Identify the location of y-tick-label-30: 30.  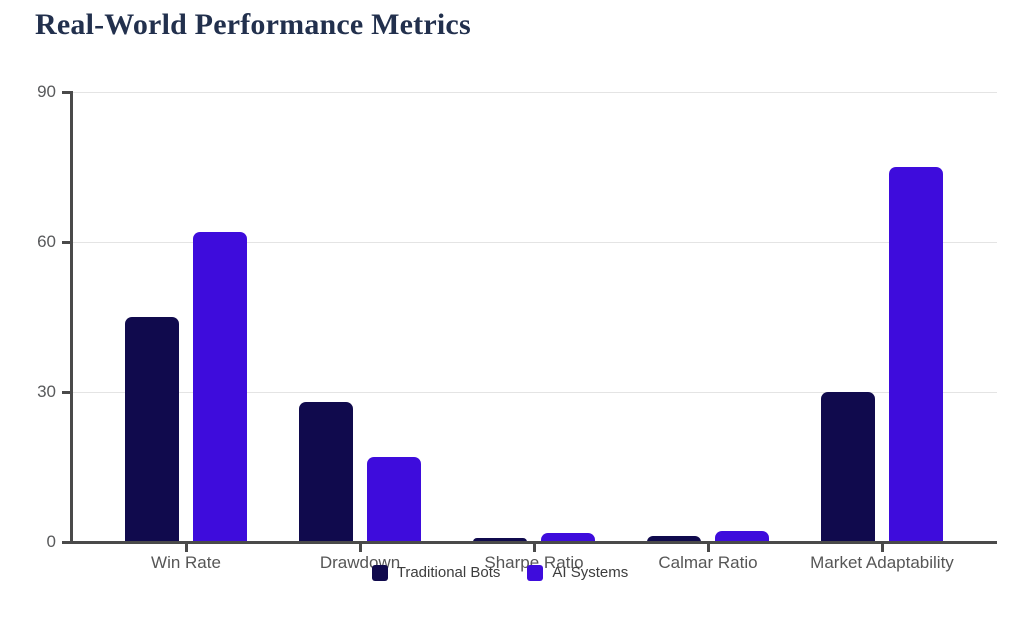
(46, 391).